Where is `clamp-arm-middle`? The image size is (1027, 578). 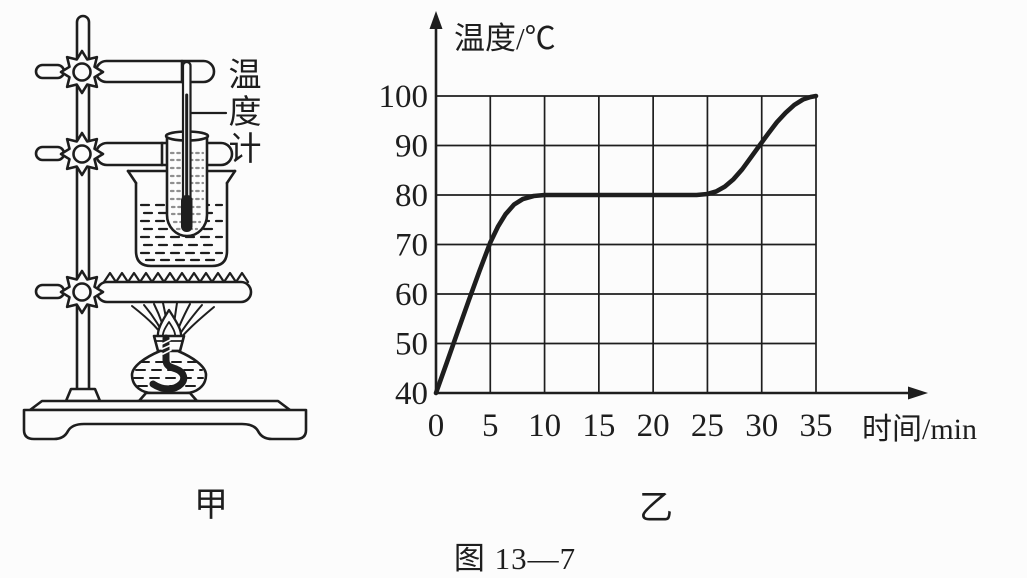
clamp-arm-middle is located at coordinates (164, 154).